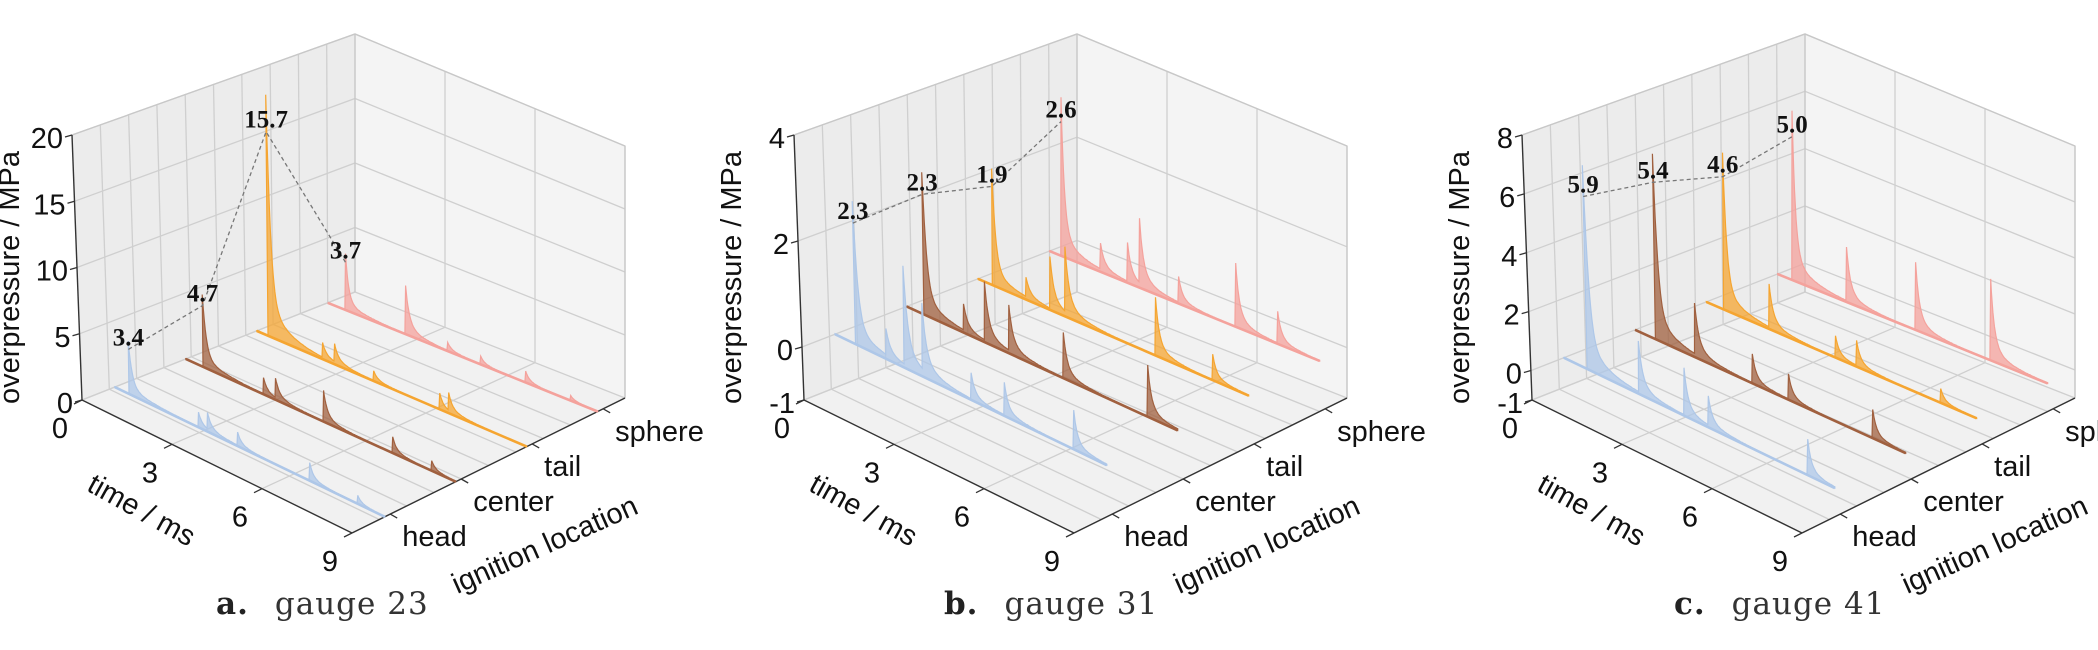  What do you see at coordinates (52, 272) in the screenshot?
I see `z-tick-label: 10` at bounding box center [52, 272].